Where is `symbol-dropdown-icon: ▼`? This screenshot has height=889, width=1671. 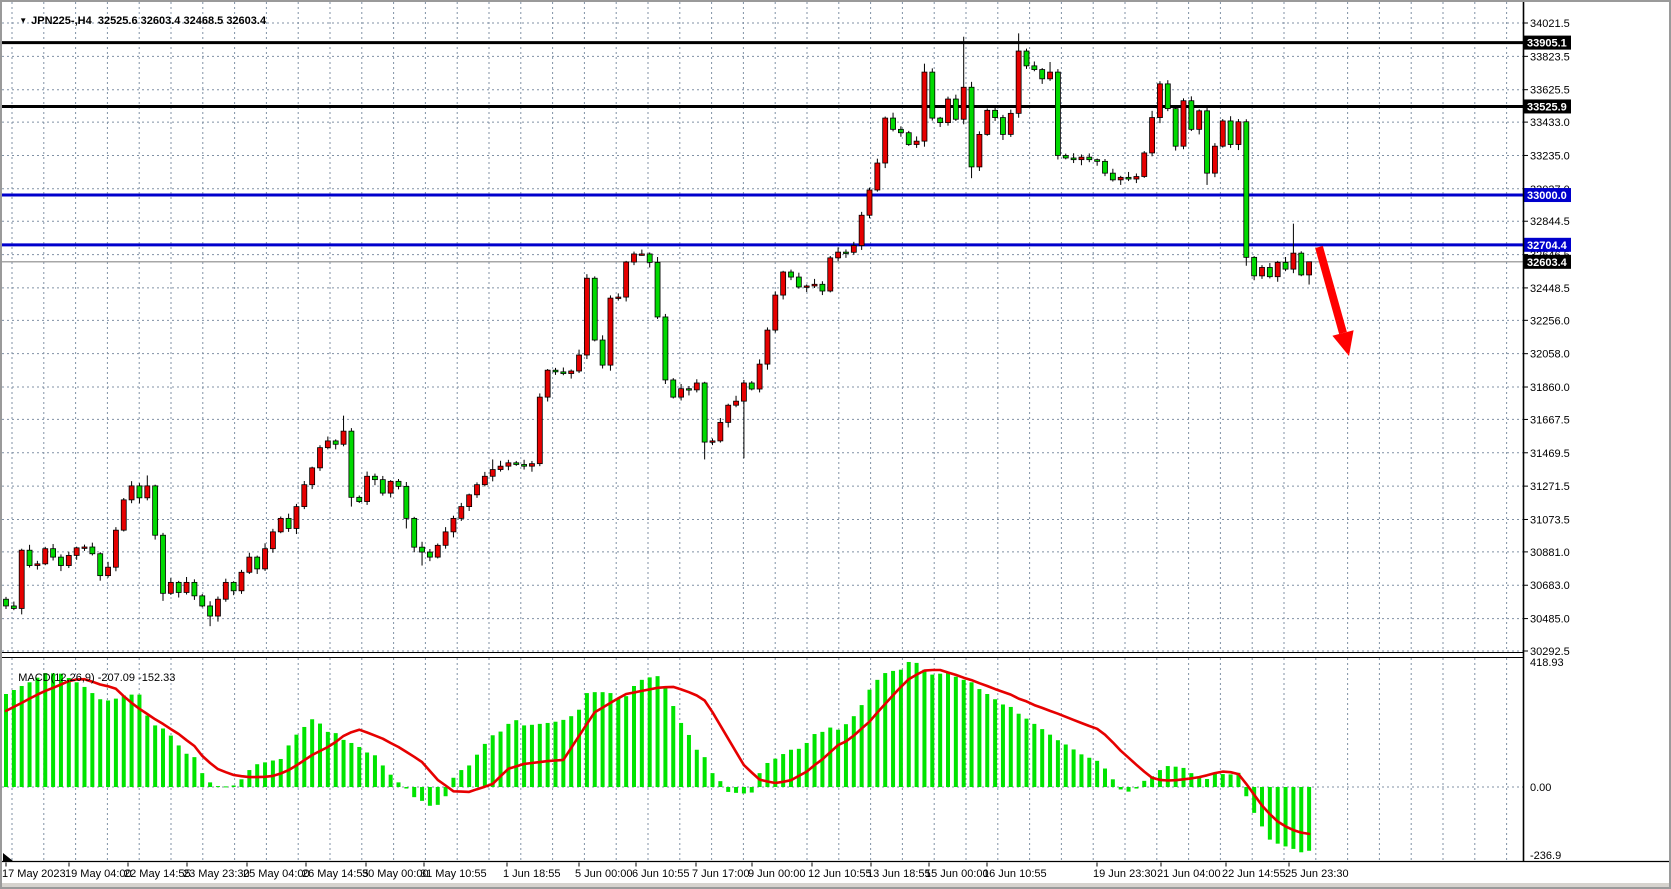
symbol-dropdown-icon: ▼ is located at coordinates (23, 20).